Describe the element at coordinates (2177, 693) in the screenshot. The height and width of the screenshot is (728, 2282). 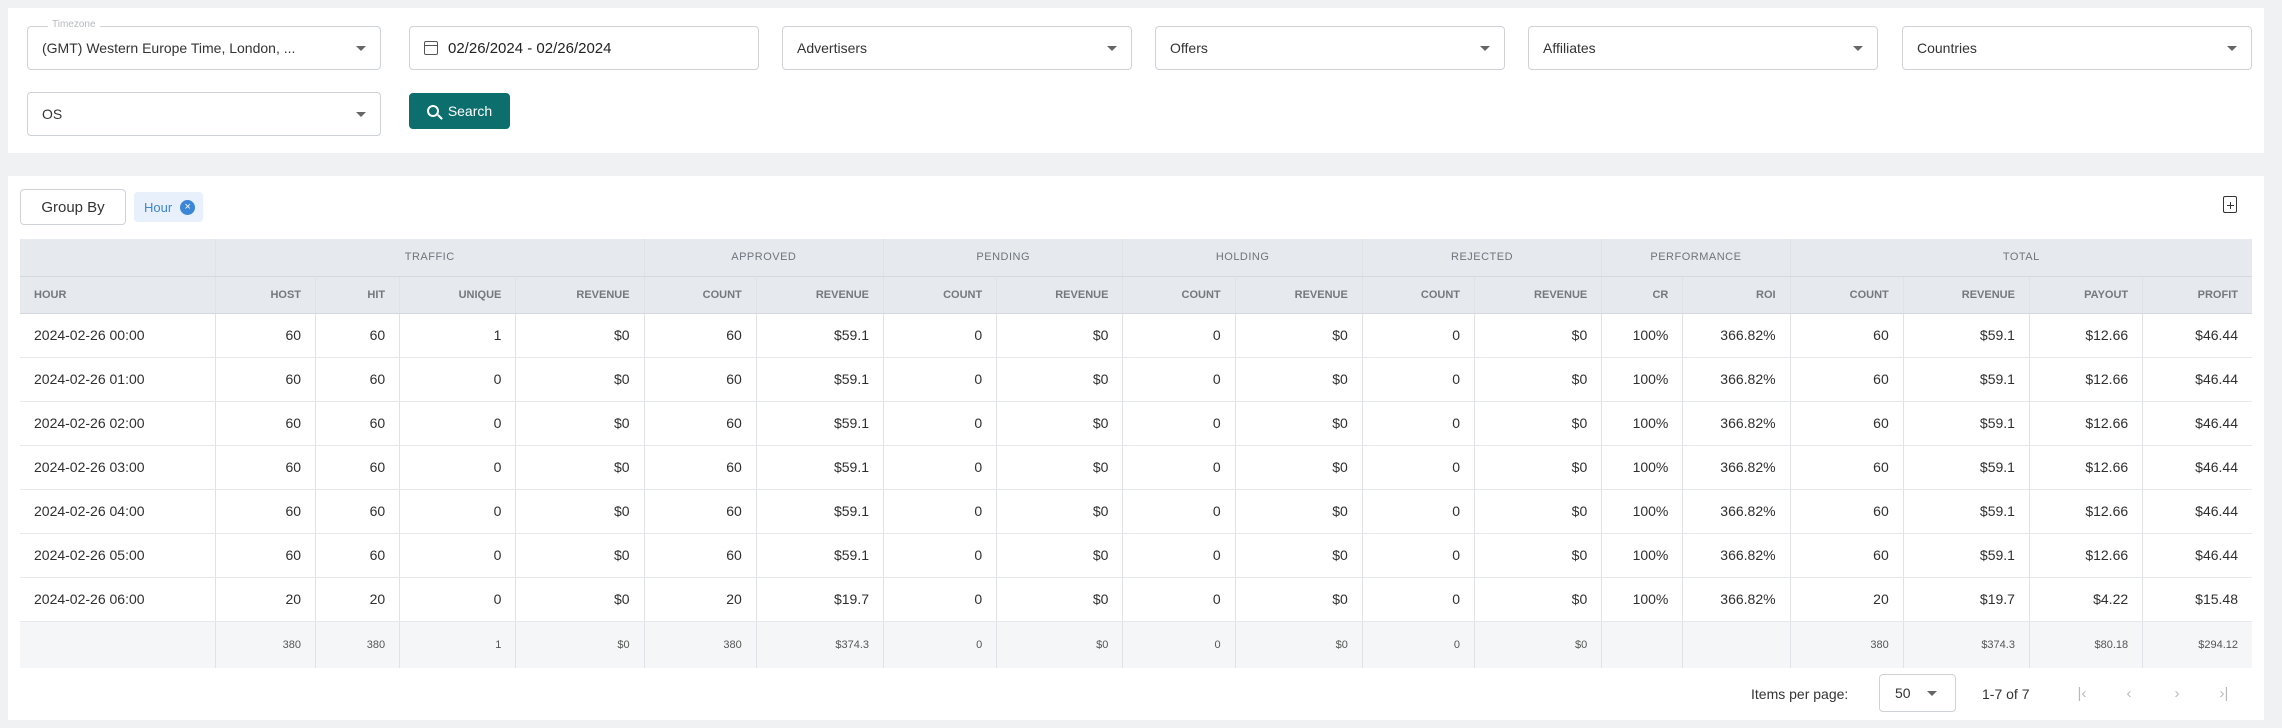
I see `next-page-icon: ›` at that location.